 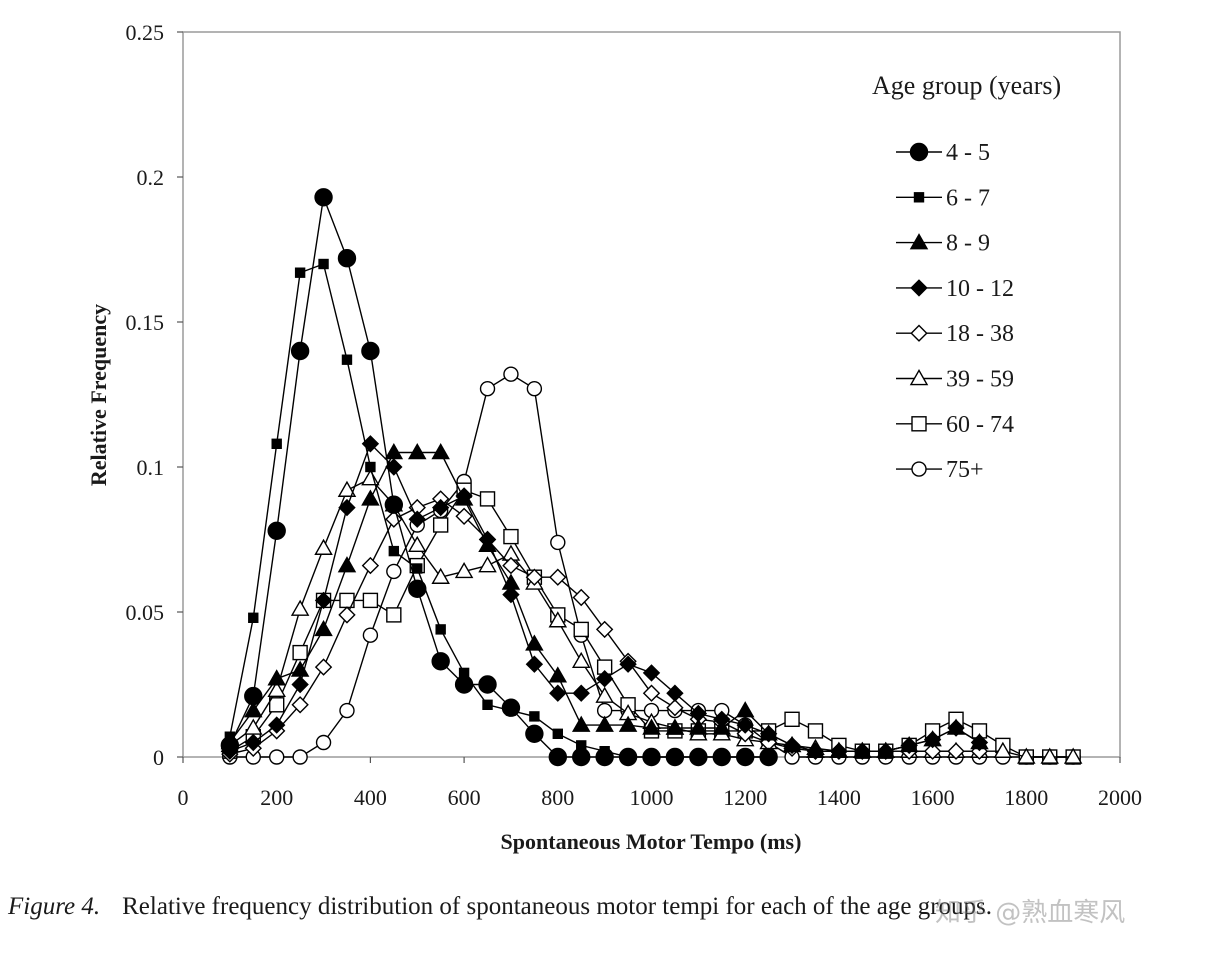 What do you see at coordinates (652, 797) in the screenshot?
I see `x-tick-label: 1000` at bounding box center [652, 797].